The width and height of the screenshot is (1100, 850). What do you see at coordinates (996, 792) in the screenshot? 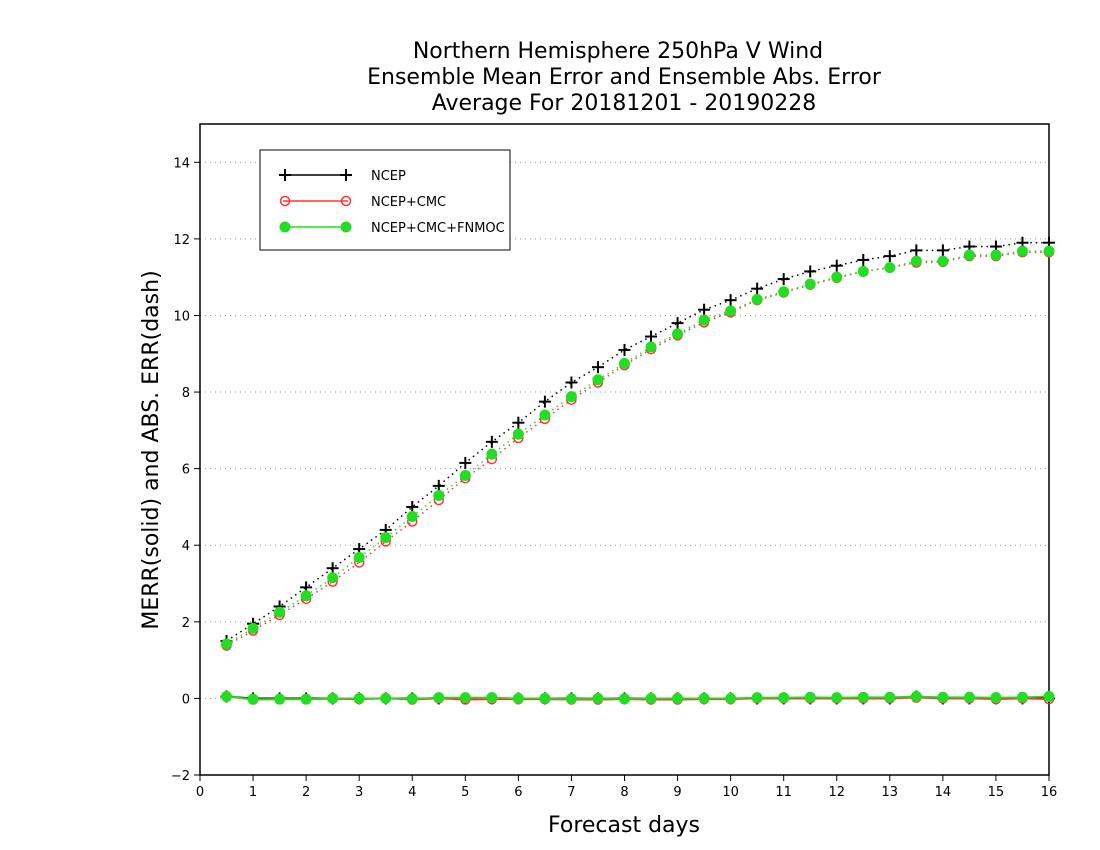
I see `x-tick-label: 15` at bounding box center [996, 792].